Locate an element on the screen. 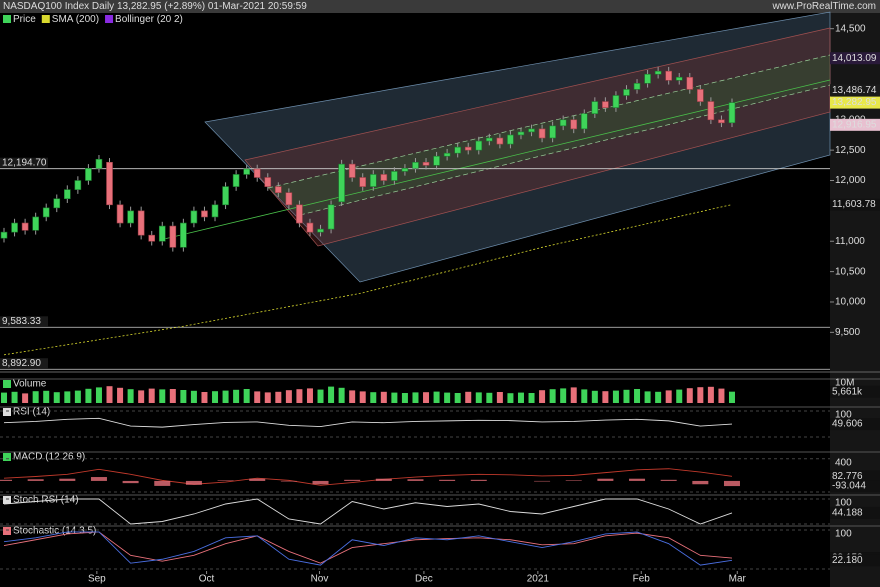  y-tick-label: 12,500 is located at coordinates (850, 150).